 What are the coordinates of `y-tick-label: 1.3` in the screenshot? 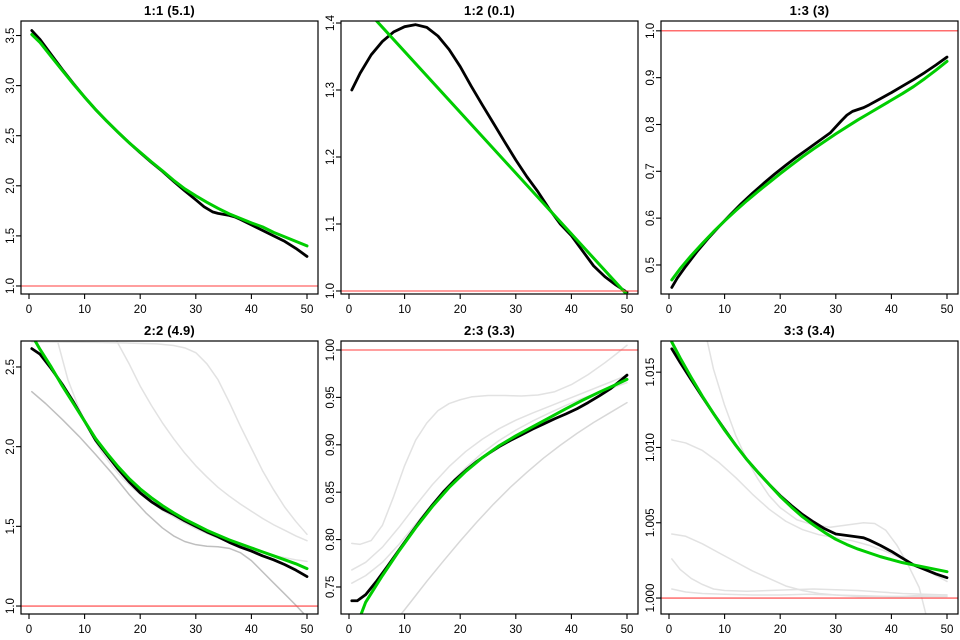 It's located at (331, 90).